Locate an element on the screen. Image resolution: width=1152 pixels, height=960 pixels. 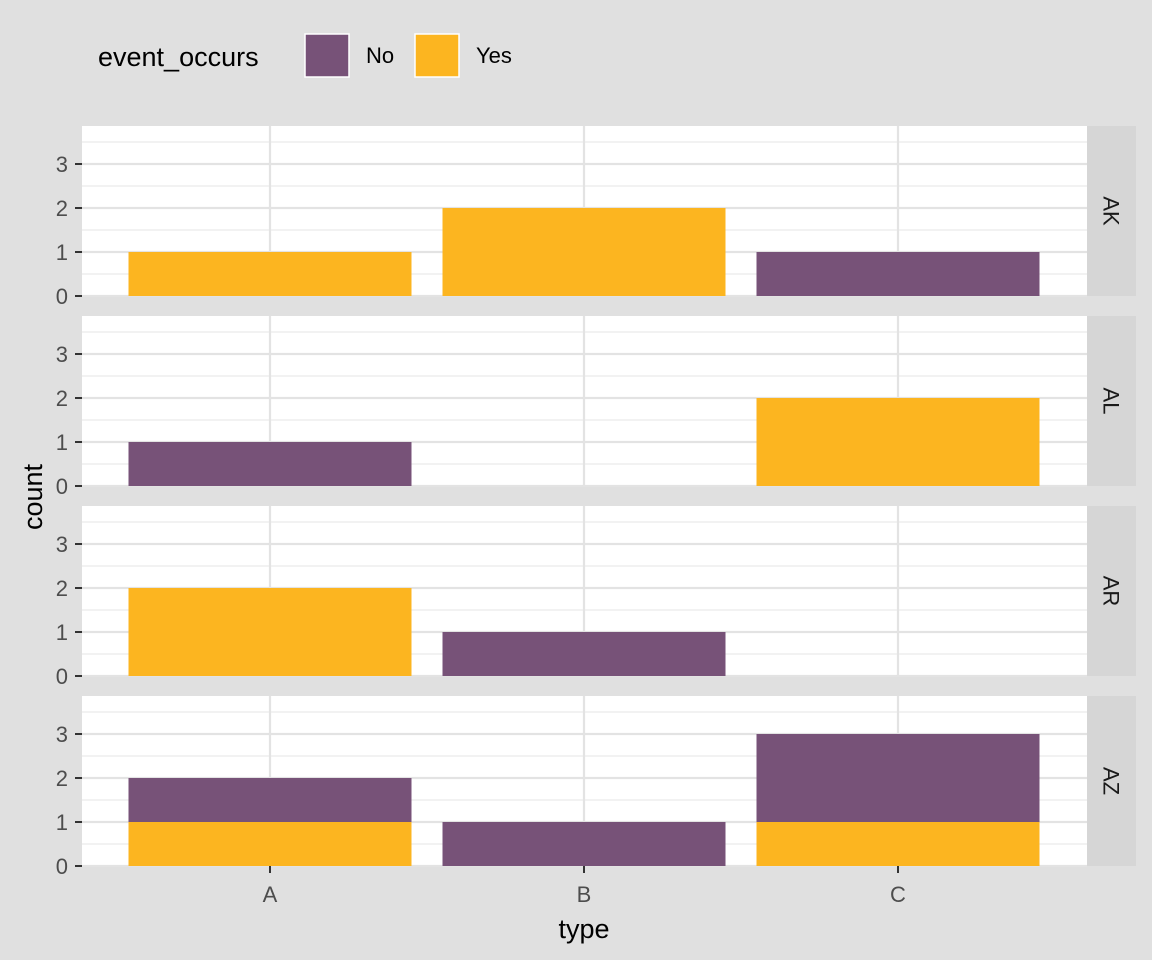
facet-strip-label: AL is located at coordinates (1111, 401).